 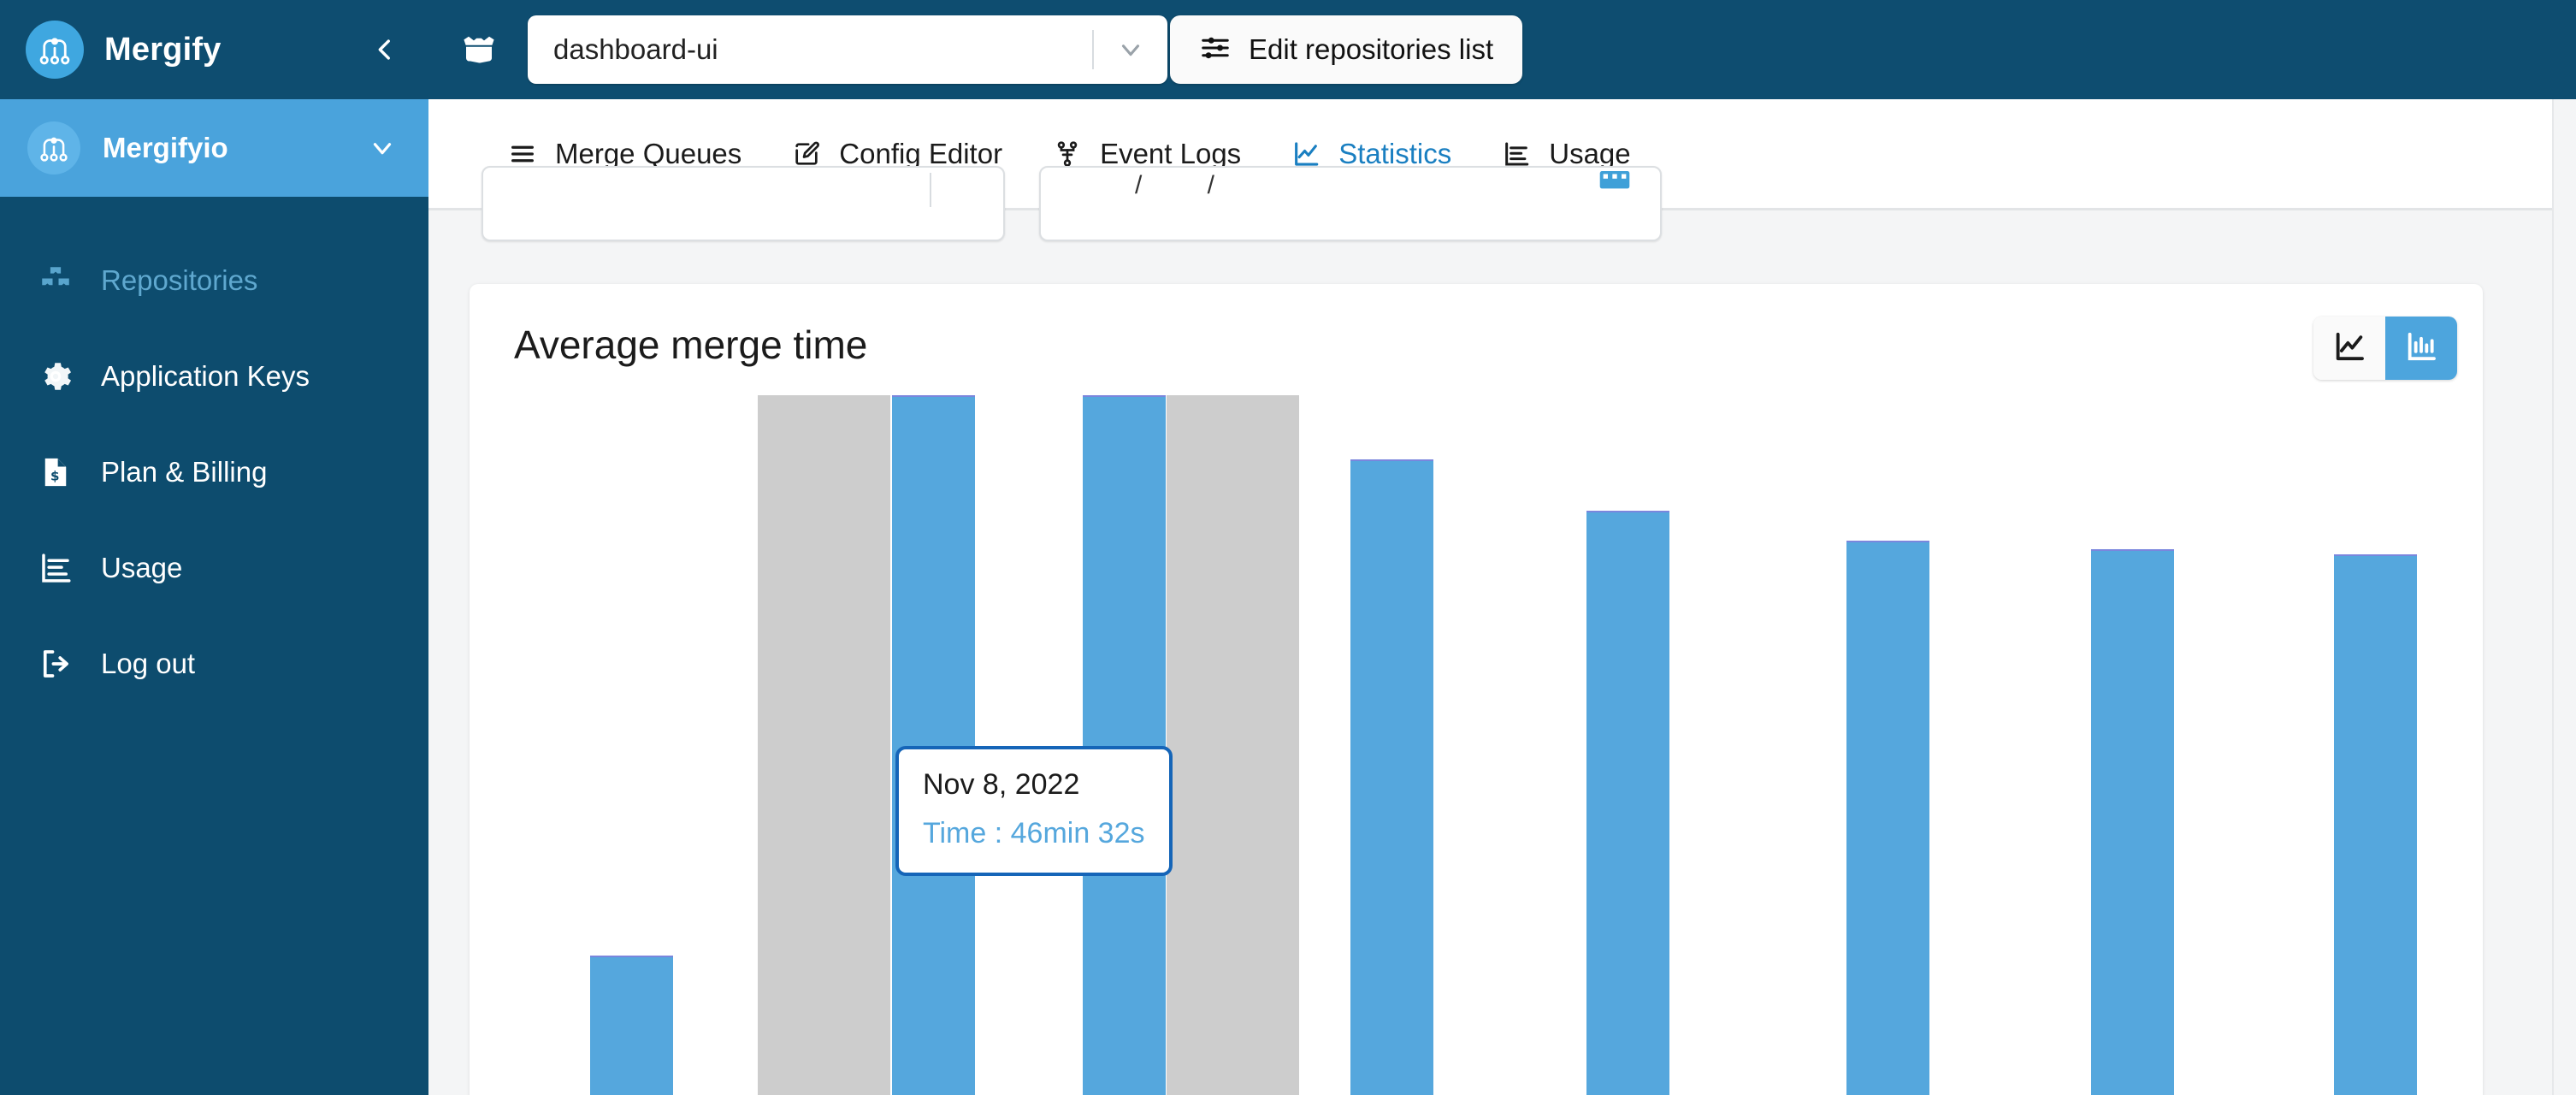 I want to click on org-name: Mergifyio, so click(x=165, y=147).